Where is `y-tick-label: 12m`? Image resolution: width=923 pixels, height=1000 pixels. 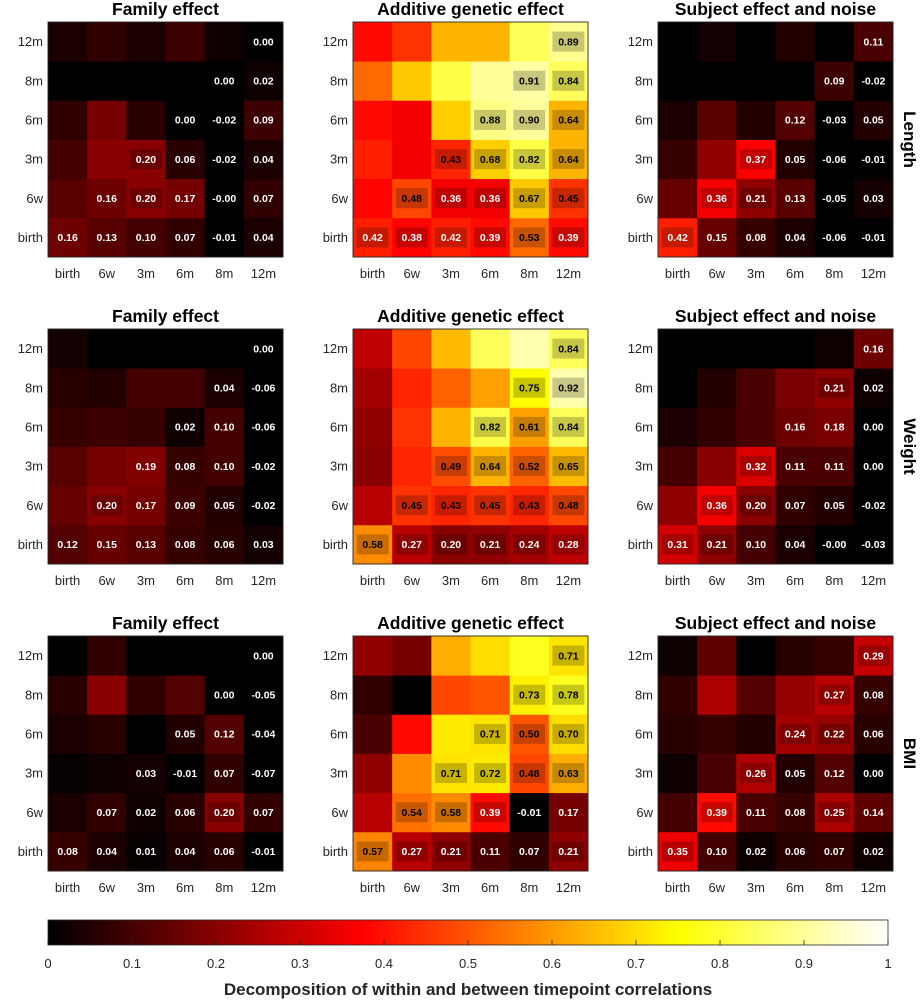
y-tick-label: 12m is located at coordinates (30, 41).